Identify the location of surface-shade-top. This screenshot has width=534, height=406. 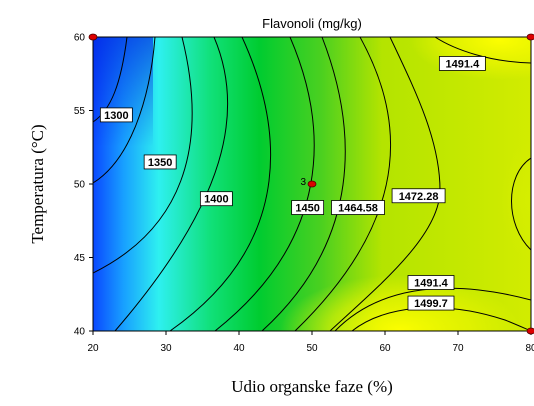
(123, 92).